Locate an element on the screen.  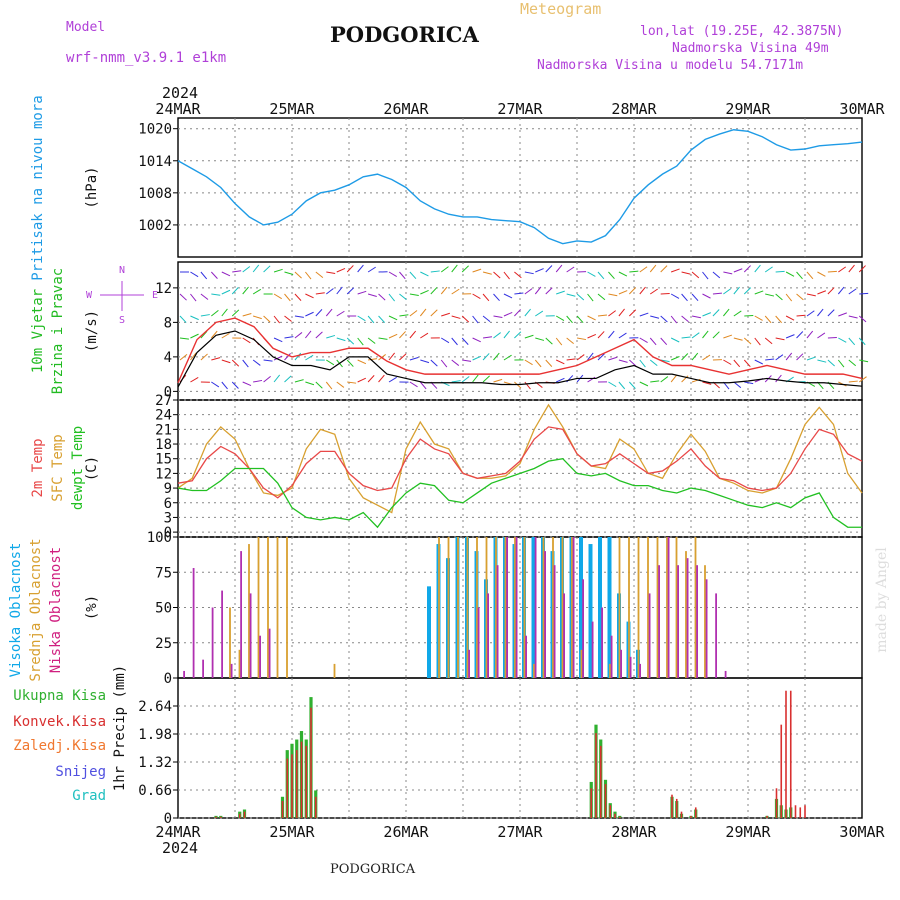
model-label: Model is located at coordinates (86, 27).